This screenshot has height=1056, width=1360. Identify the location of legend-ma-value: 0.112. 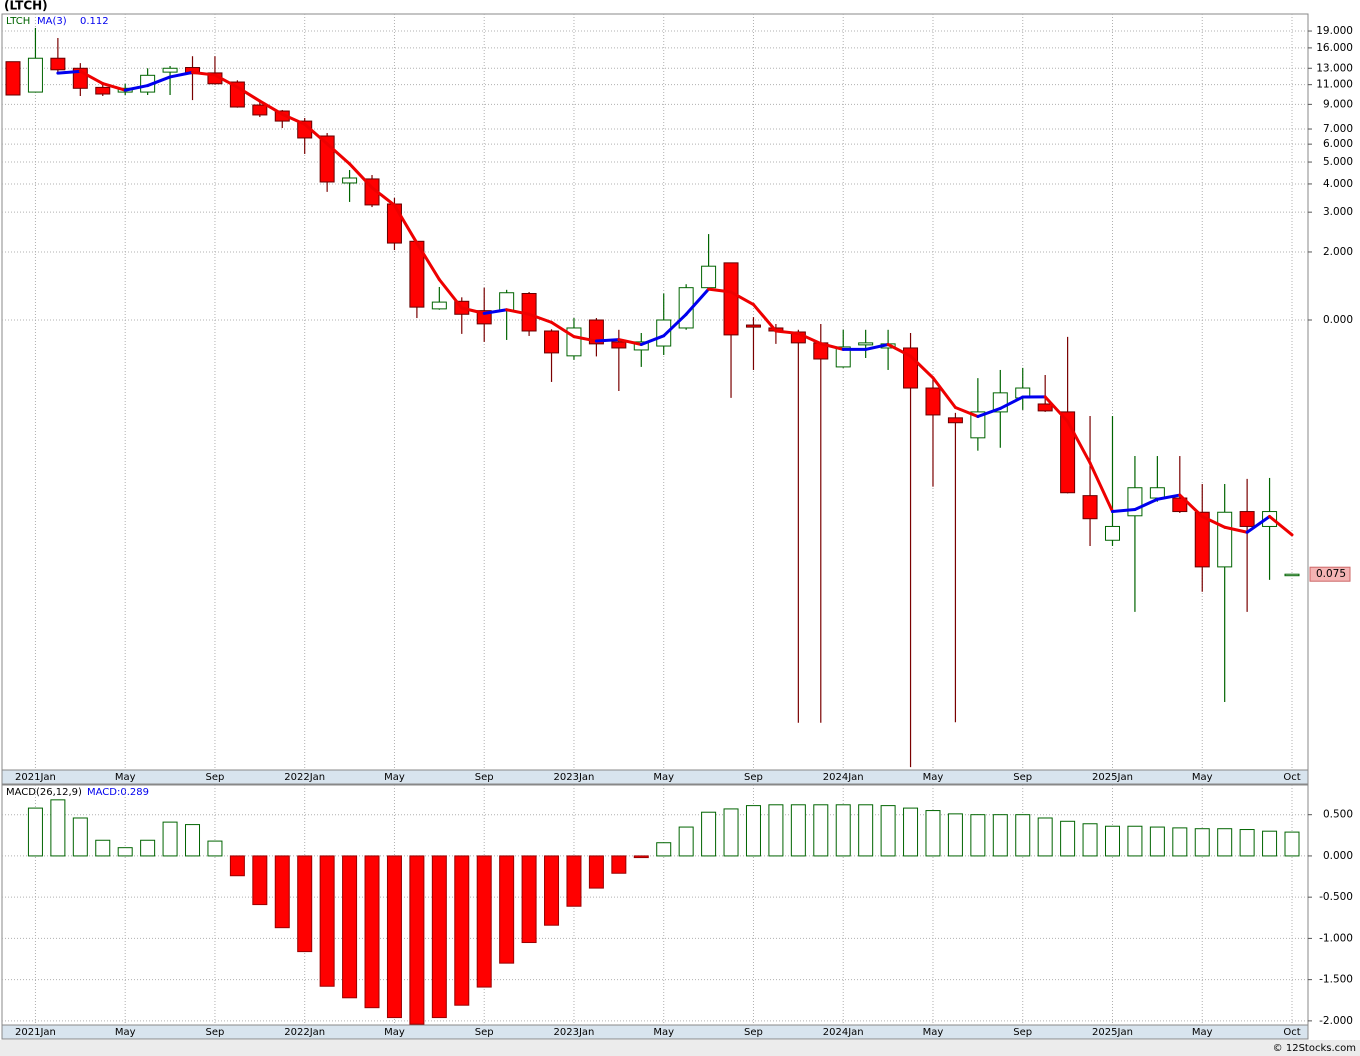
(94, 21).